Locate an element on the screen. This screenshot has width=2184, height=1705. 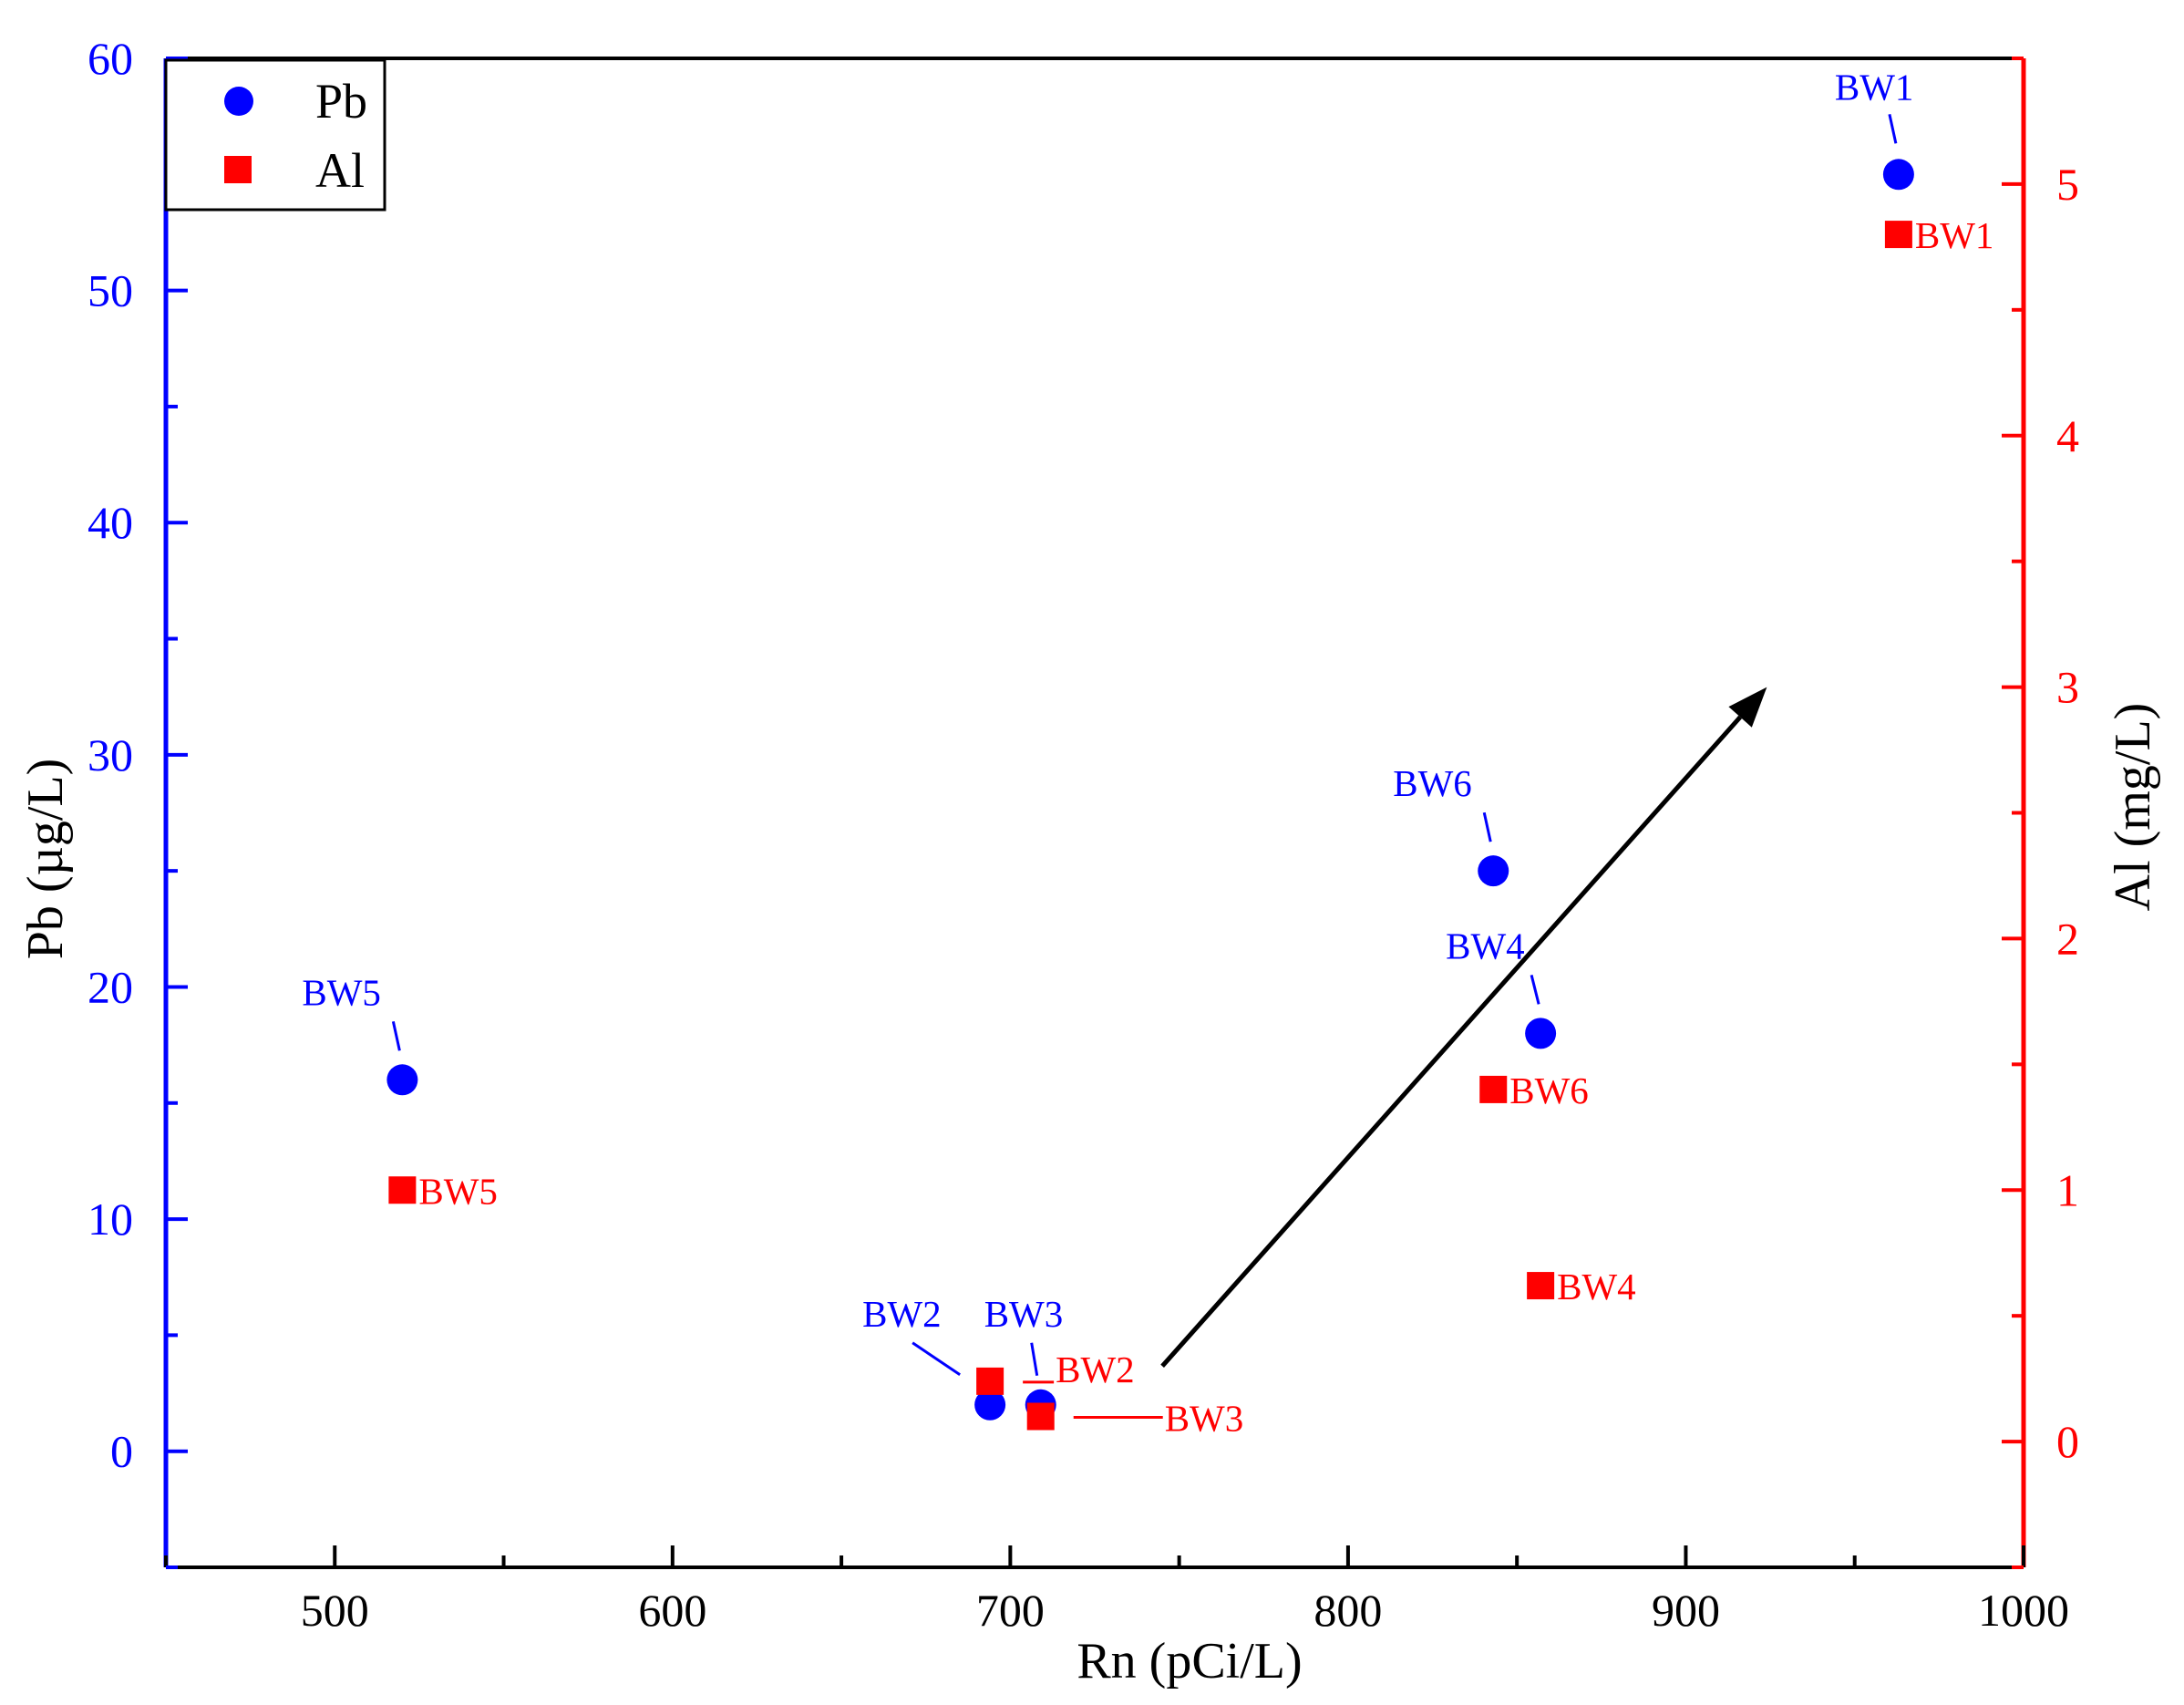
pb-point-bw4 is located at coordinates (1541, 1033).